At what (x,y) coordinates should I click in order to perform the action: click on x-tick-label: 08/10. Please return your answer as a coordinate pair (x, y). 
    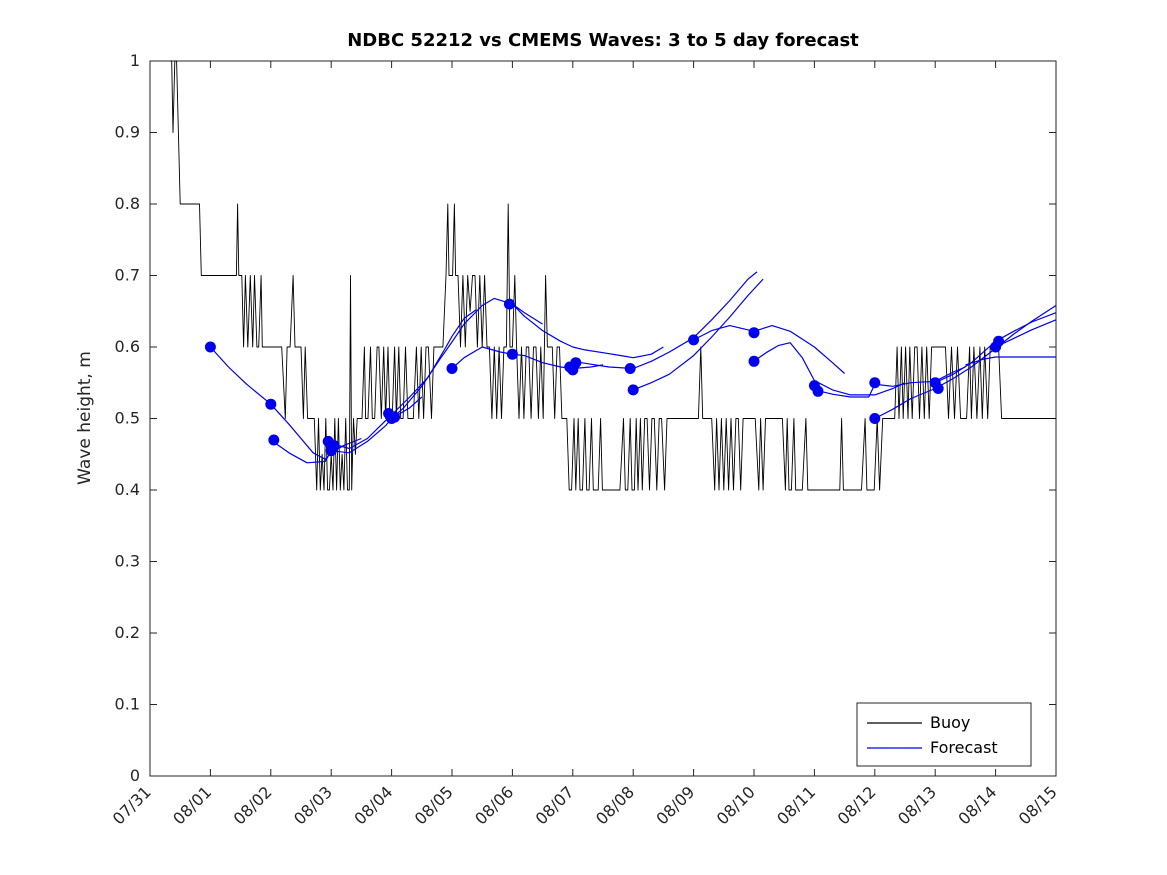
    Looking at the image, I should click on (736, 805).